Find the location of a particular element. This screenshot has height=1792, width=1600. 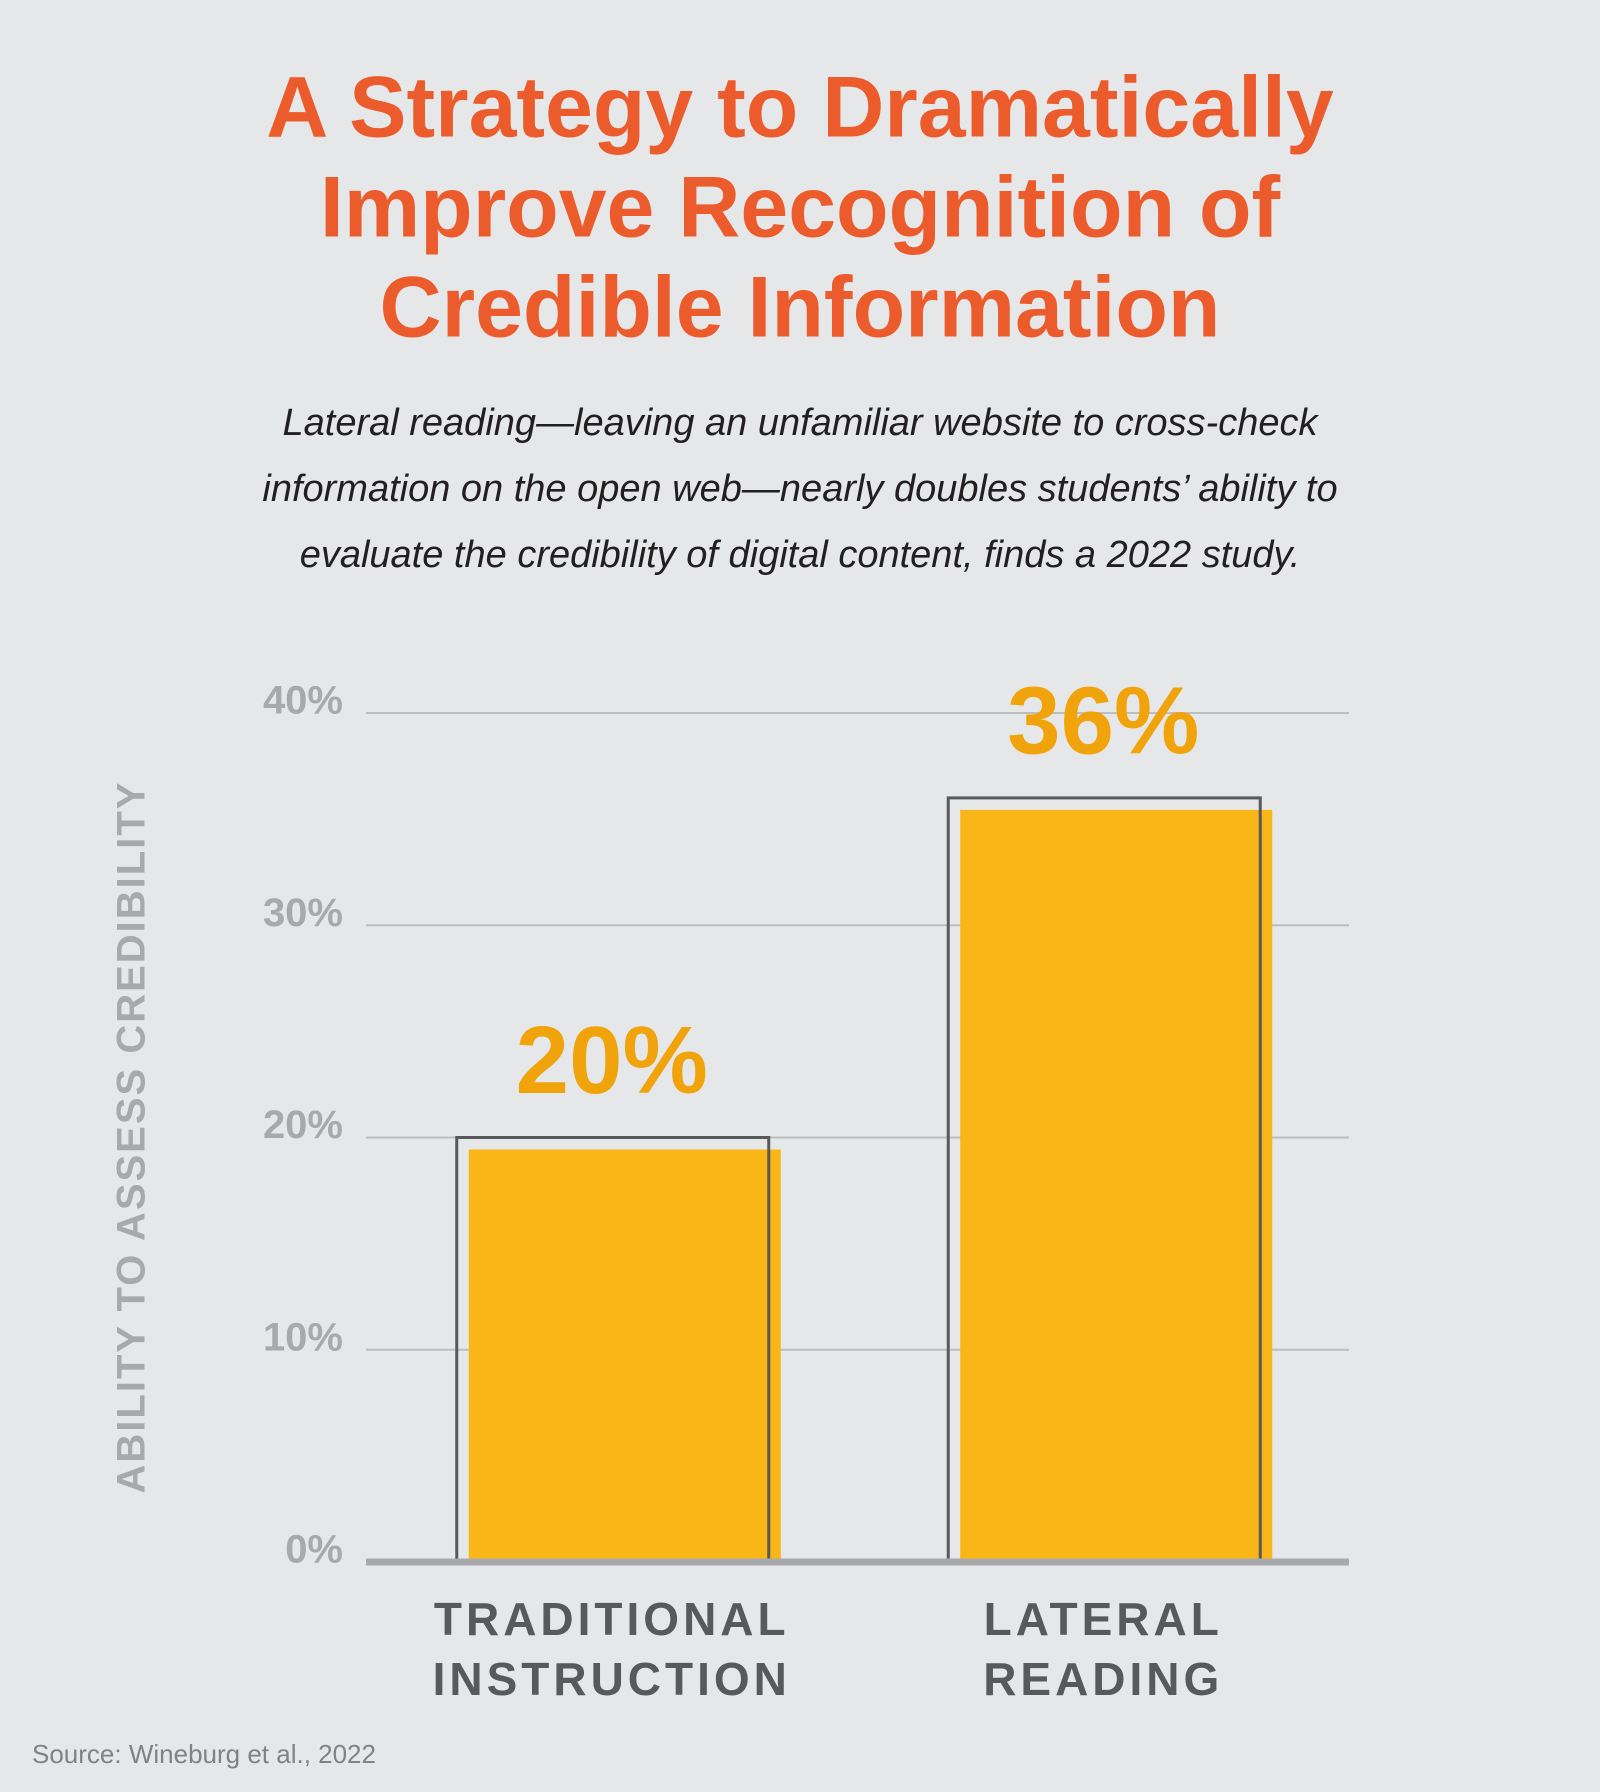

chart-title: A Strategy to Dramatically is located at coordinates (800, 108).